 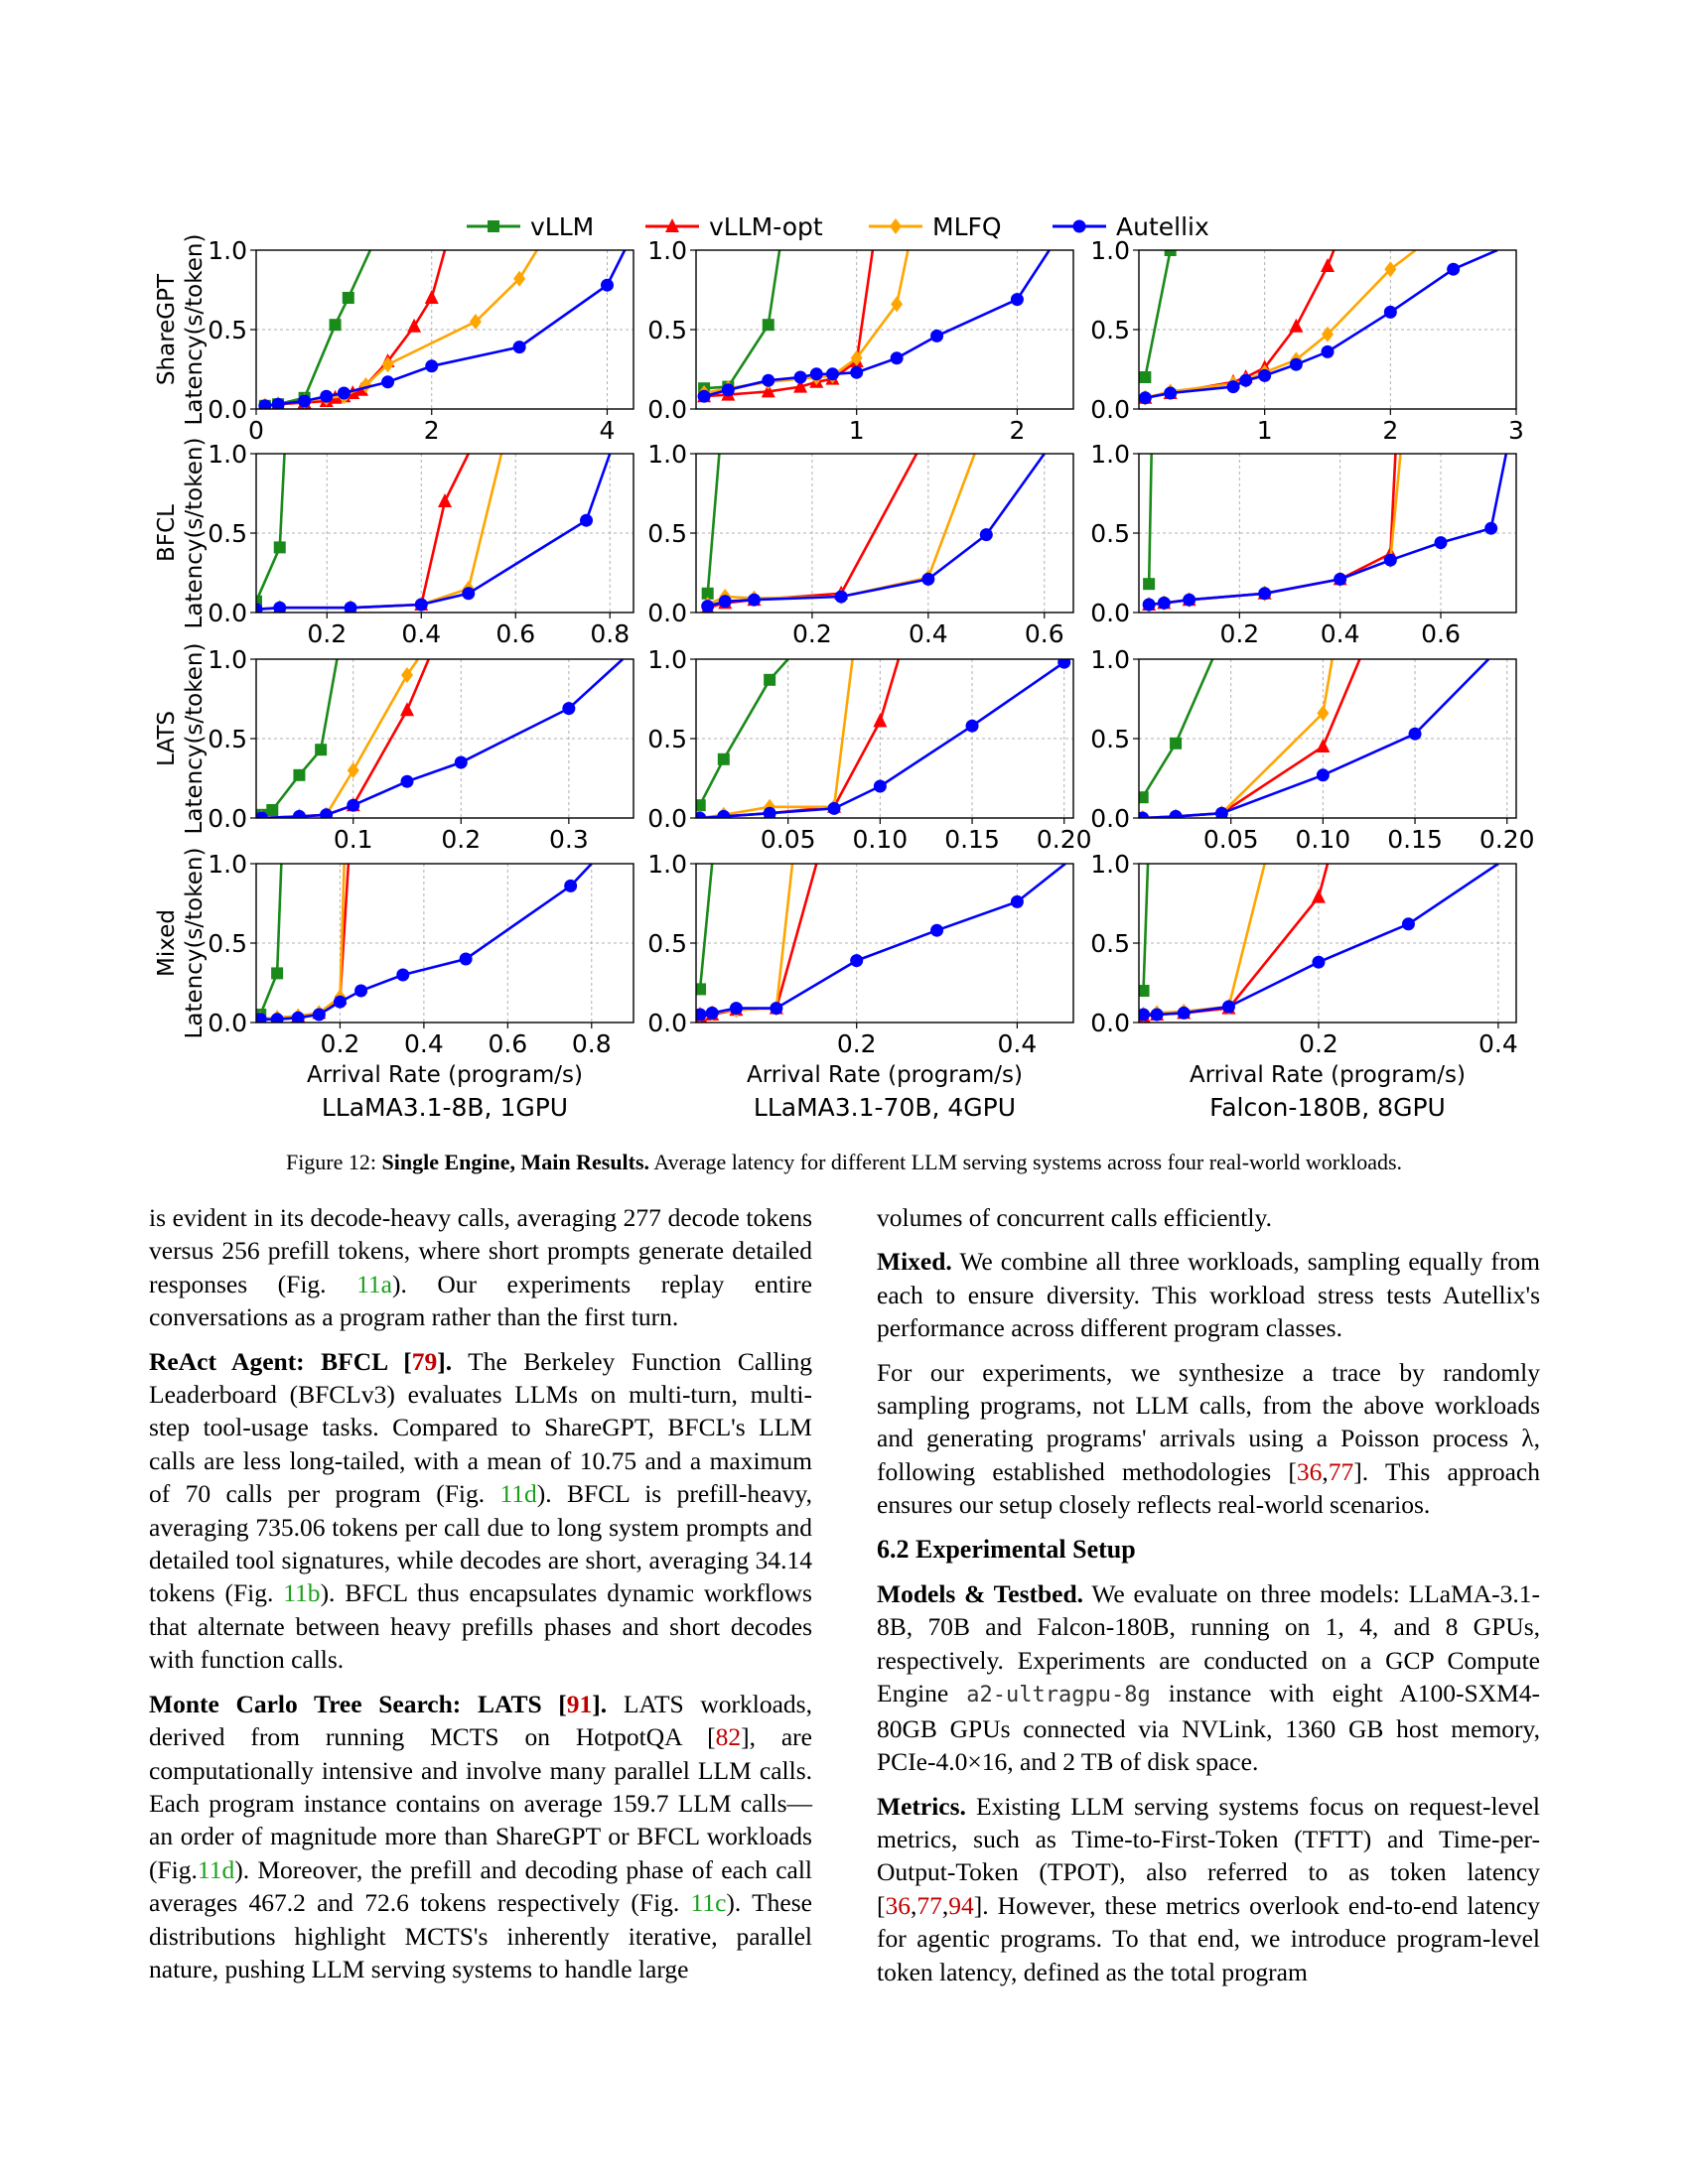 What do you see at coordinates (857, 430) in the screenshot?
I see `x-tick-label: 1` at bounding box center [857, 430].